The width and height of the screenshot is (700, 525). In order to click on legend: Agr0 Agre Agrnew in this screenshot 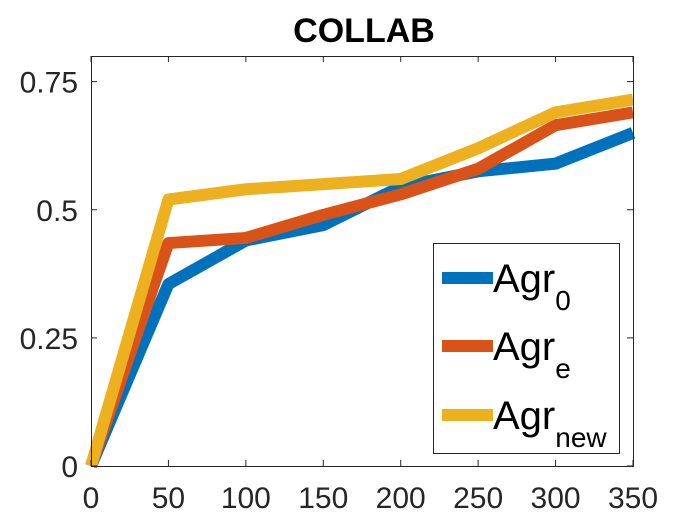, I will do `click(526, 348)`.